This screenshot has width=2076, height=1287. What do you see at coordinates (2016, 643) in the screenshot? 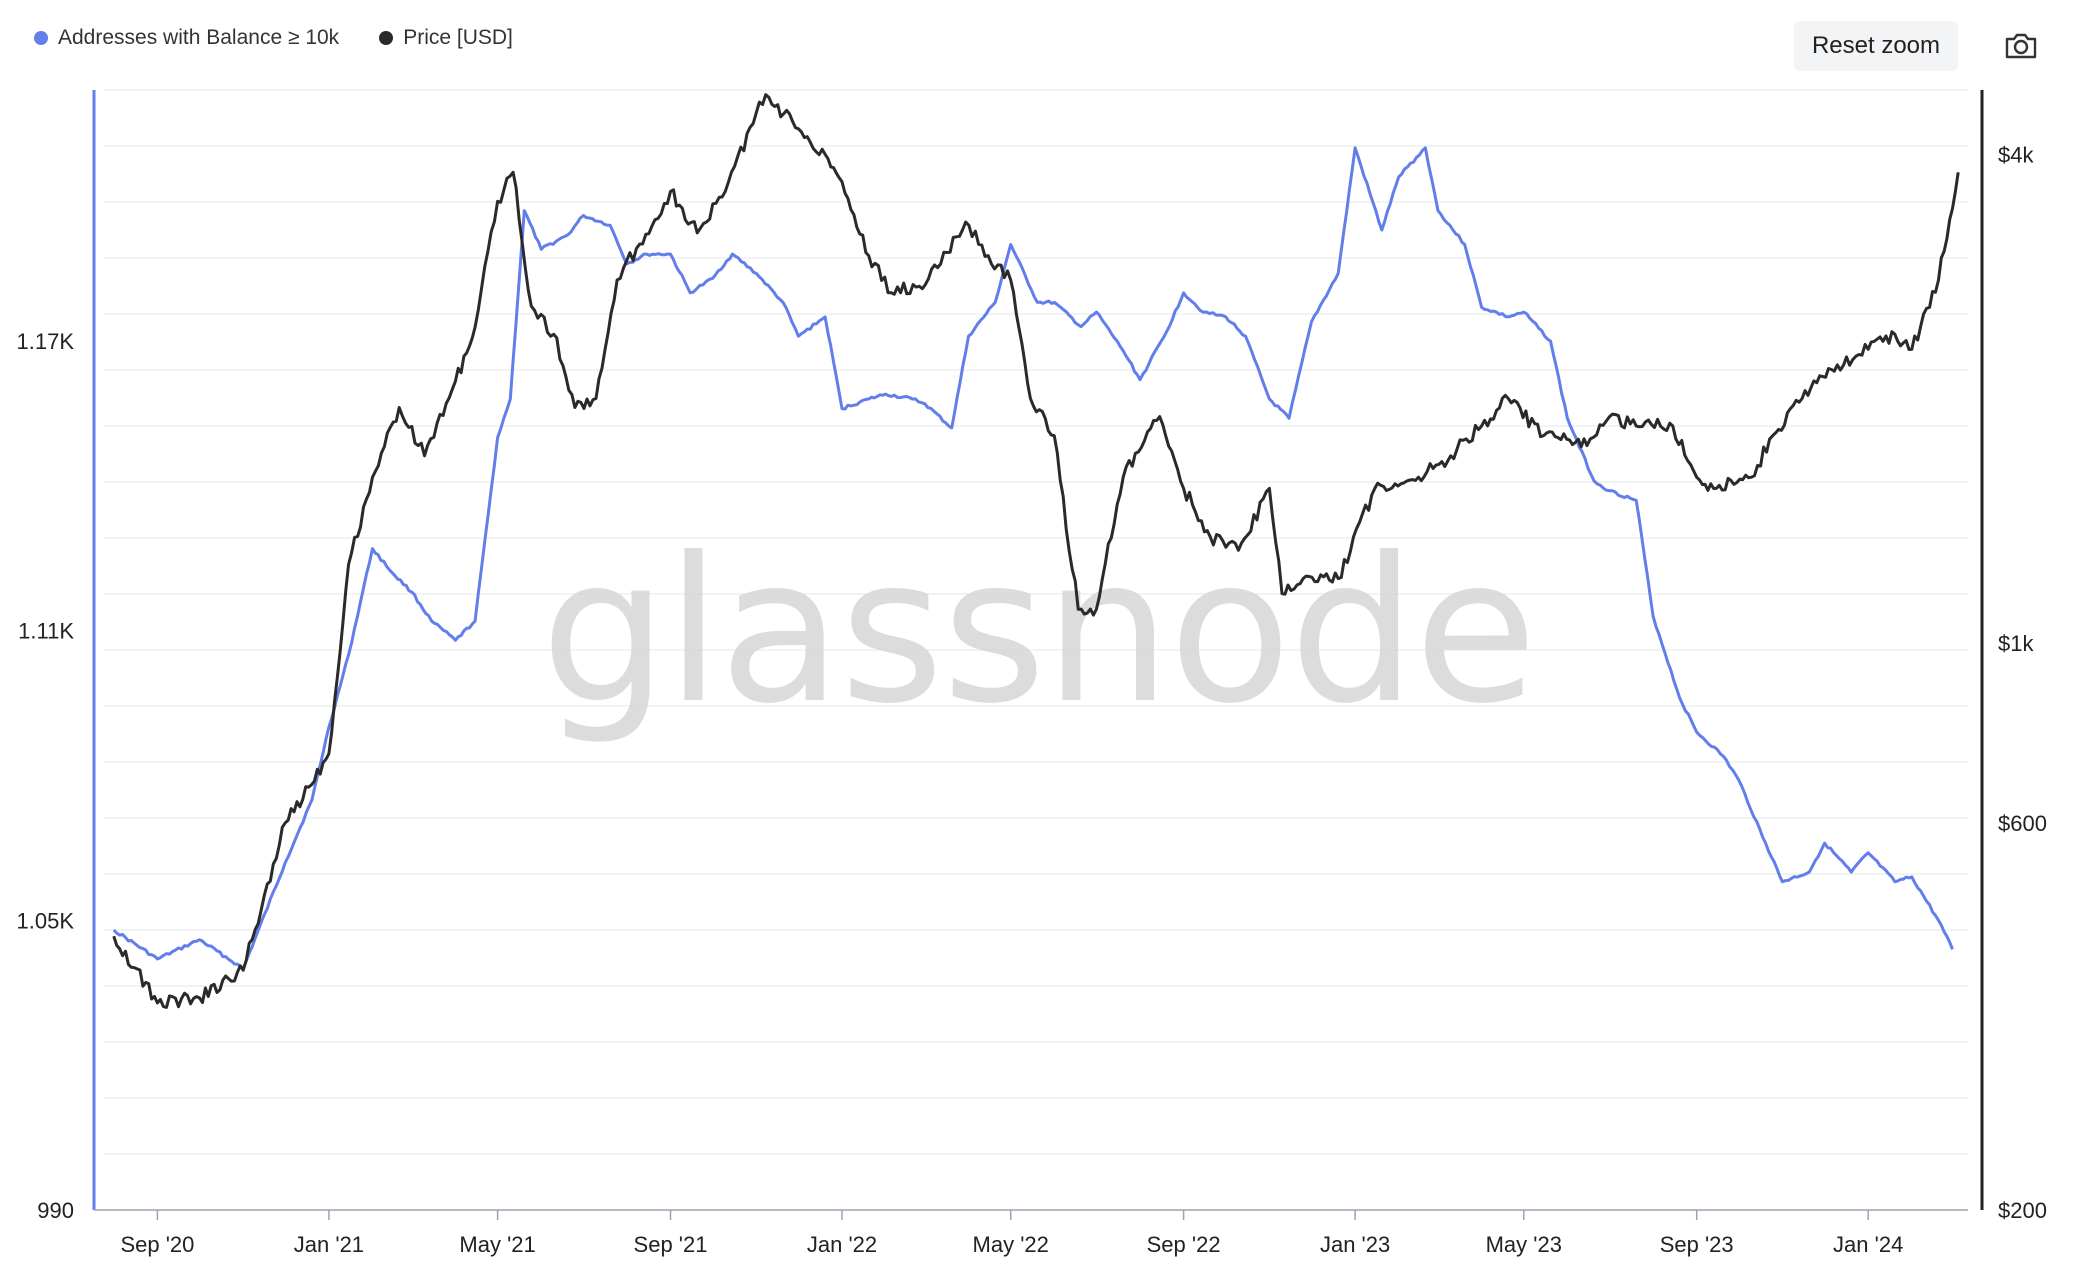
I see `y-right-tick-label: $1k` at bounding box center [2016, 643].